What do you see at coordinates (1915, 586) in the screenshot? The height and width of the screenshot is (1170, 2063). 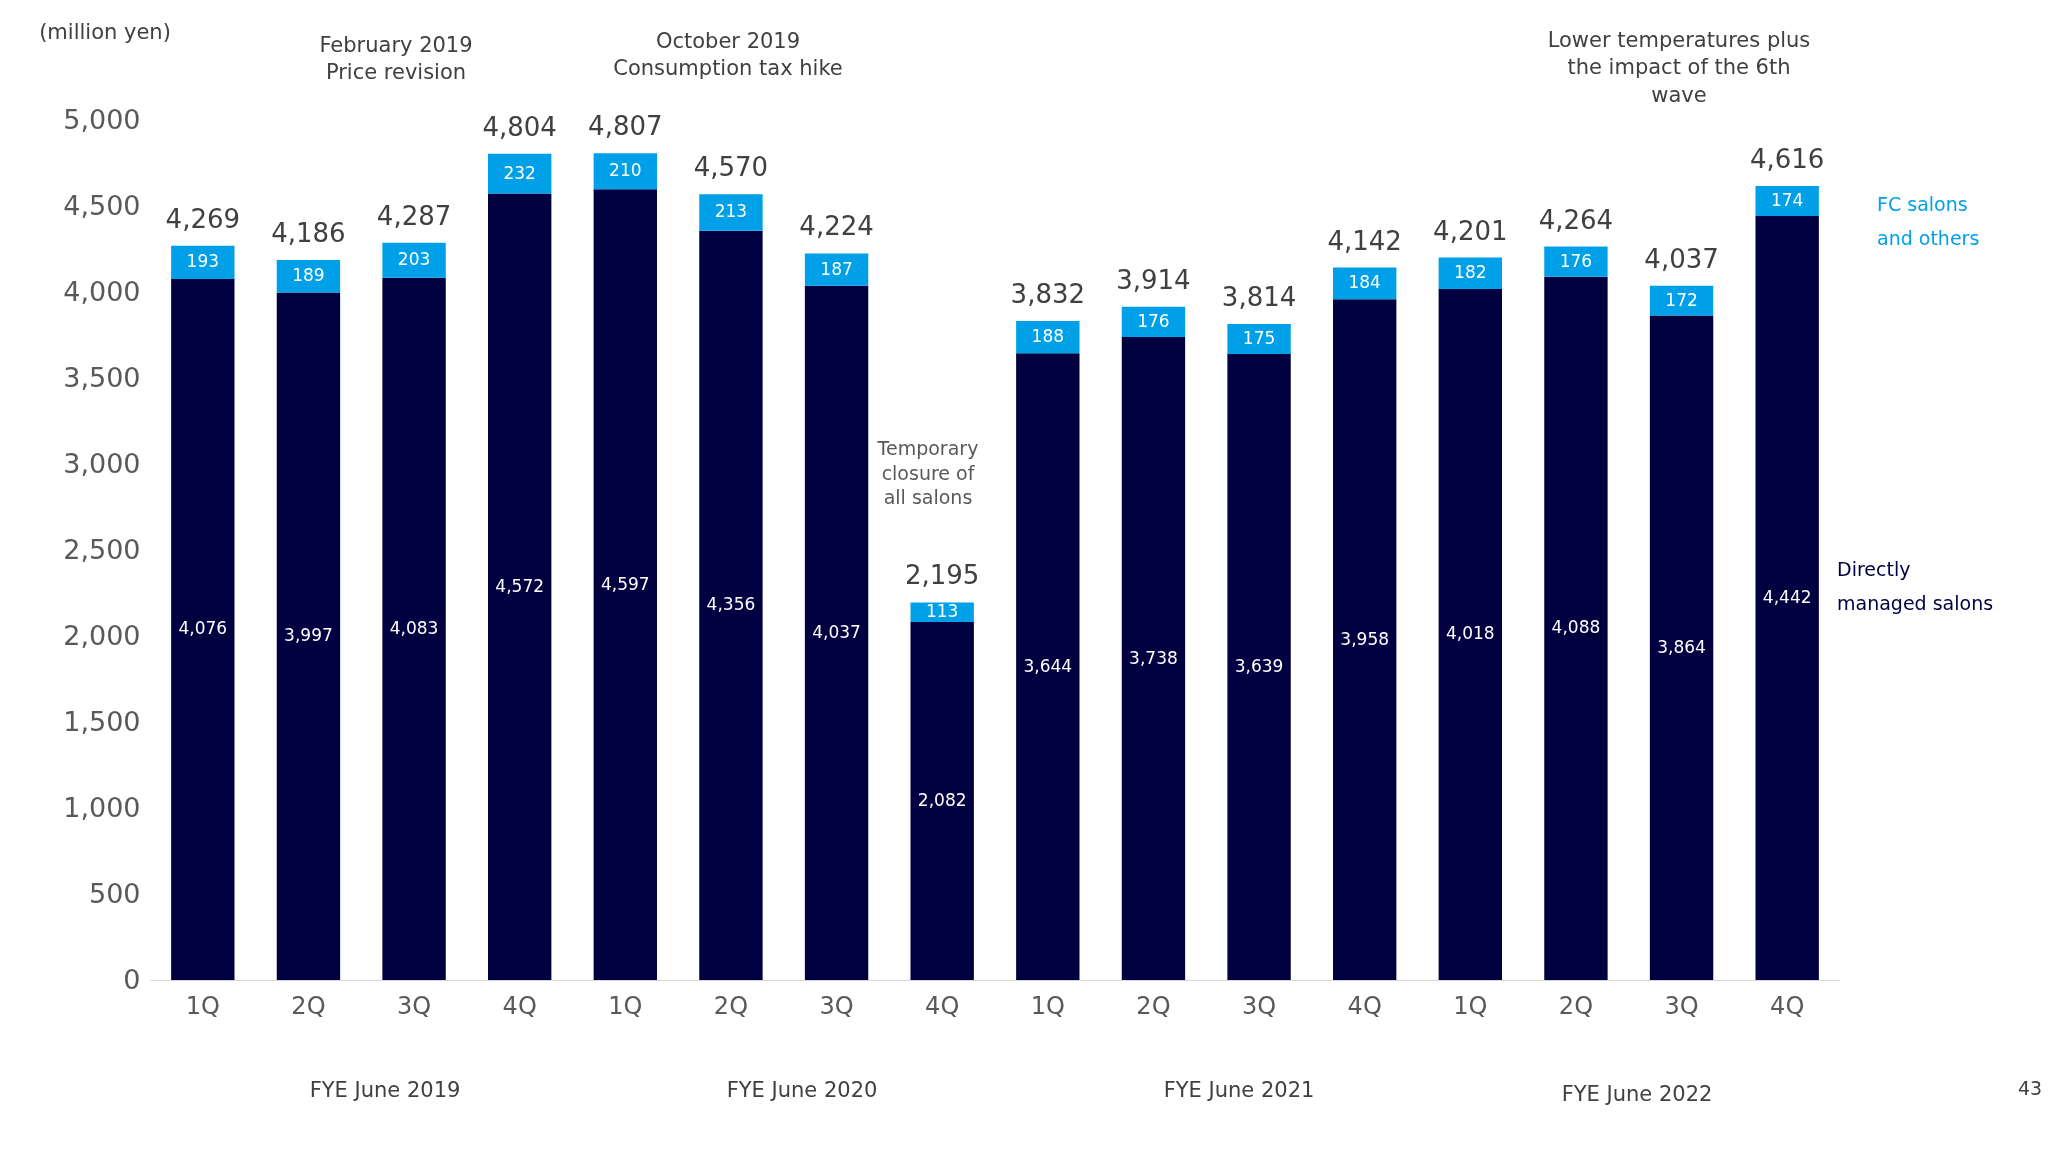 I see `series-label: Directly managed salons` at bounding box center [1915, 586].